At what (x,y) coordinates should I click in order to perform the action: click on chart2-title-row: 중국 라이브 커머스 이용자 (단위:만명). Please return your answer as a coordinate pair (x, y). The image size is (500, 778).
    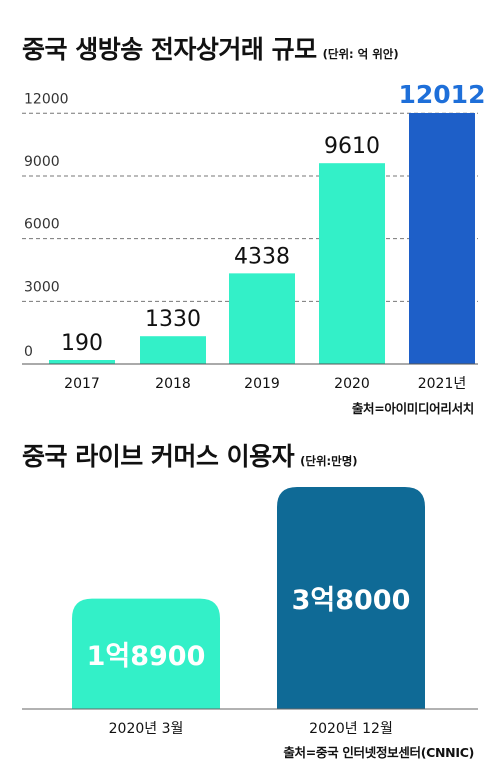
    Looking at the image, I should click on (190, 455).